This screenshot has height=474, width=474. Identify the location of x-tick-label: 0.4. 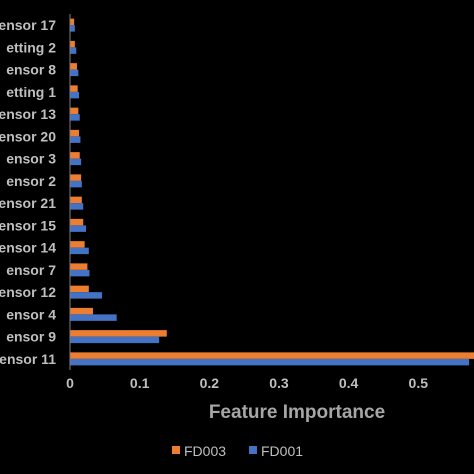
(349, 383).